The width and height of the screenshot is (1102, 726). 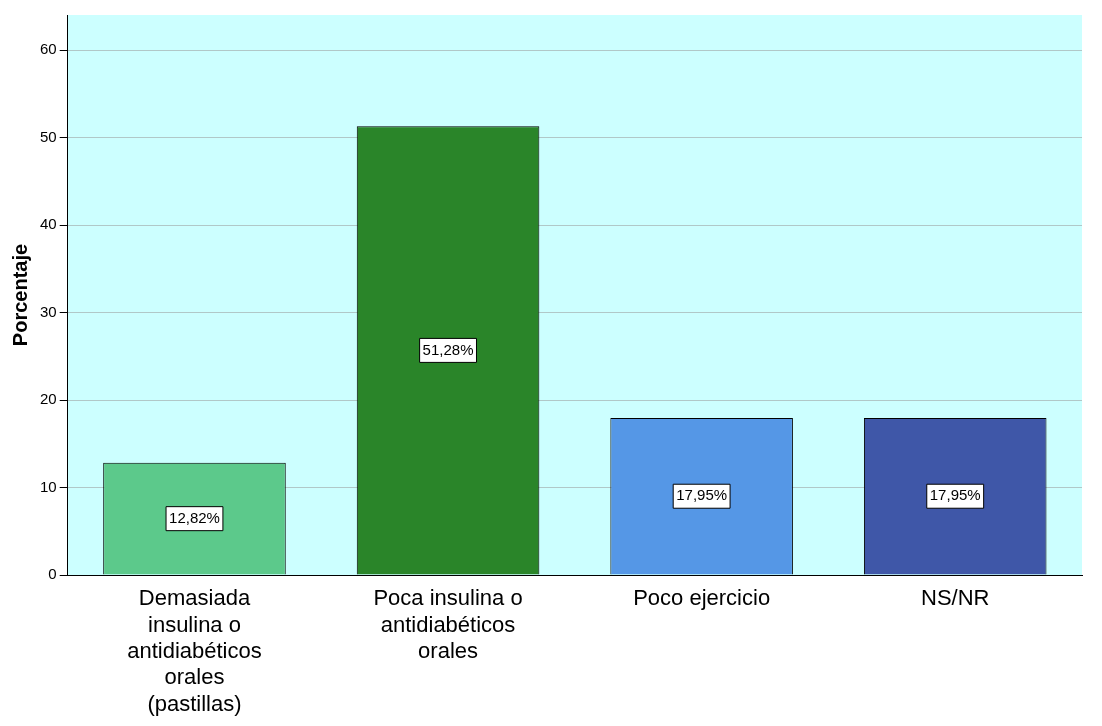 What do you see at coordinates (52, 574) in the screenshot?
I see `y-tick-label: 0` at bounding box center [52, 574].